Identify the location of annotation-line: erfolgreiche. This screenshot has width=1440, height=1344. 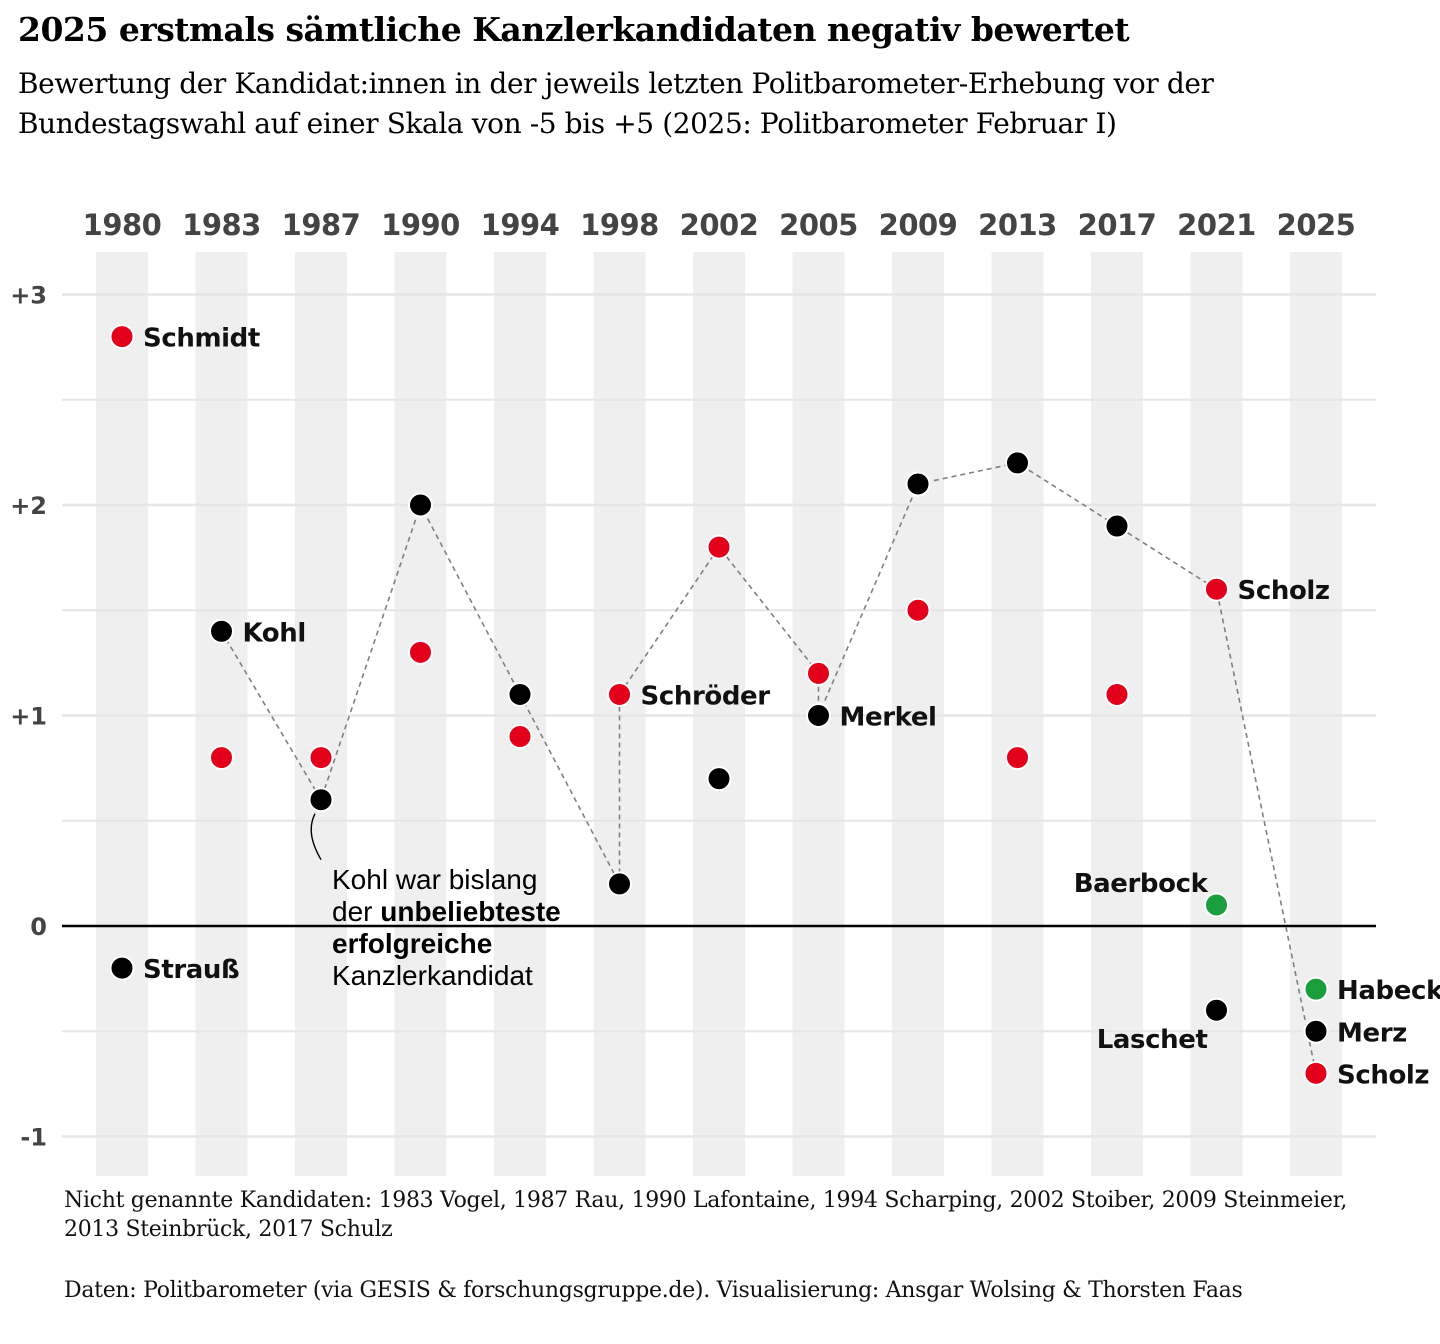
(412, 943).